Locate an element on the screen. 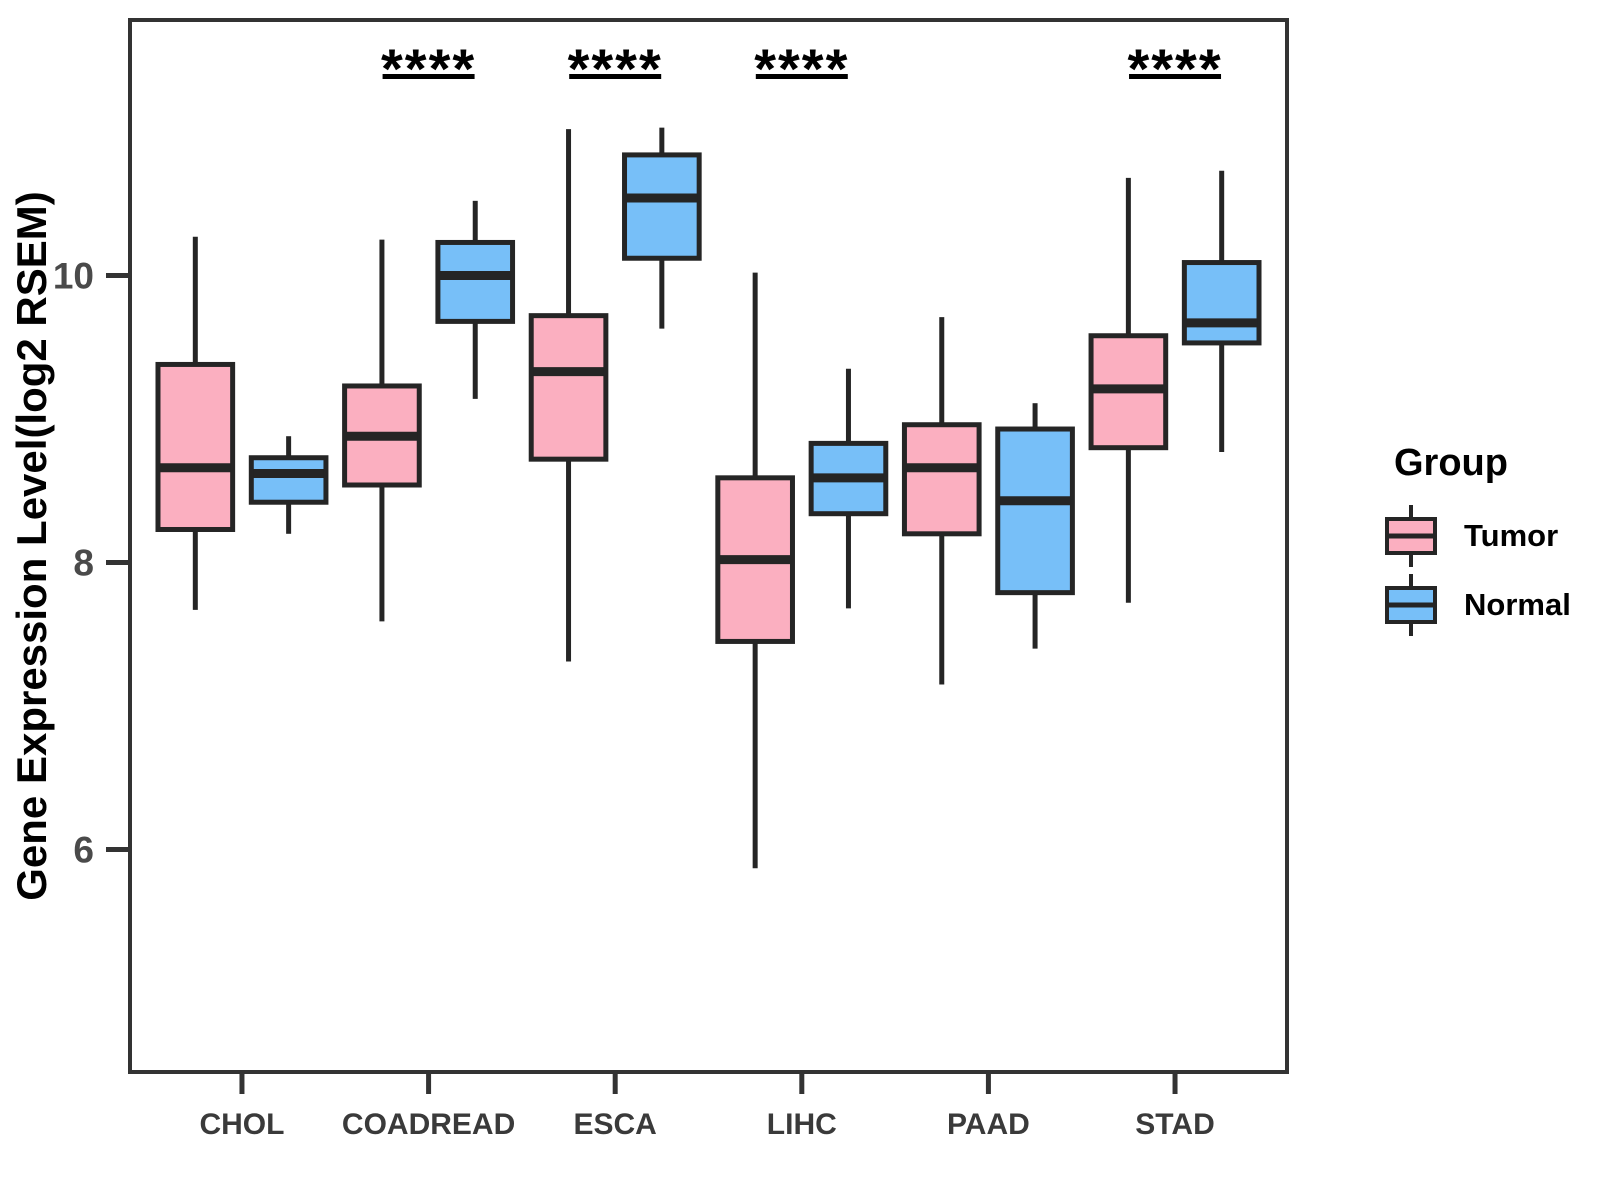 This screenshot has width=1600, height=1200. box-LIHC-Tumor is located at coordinates (755, 570).